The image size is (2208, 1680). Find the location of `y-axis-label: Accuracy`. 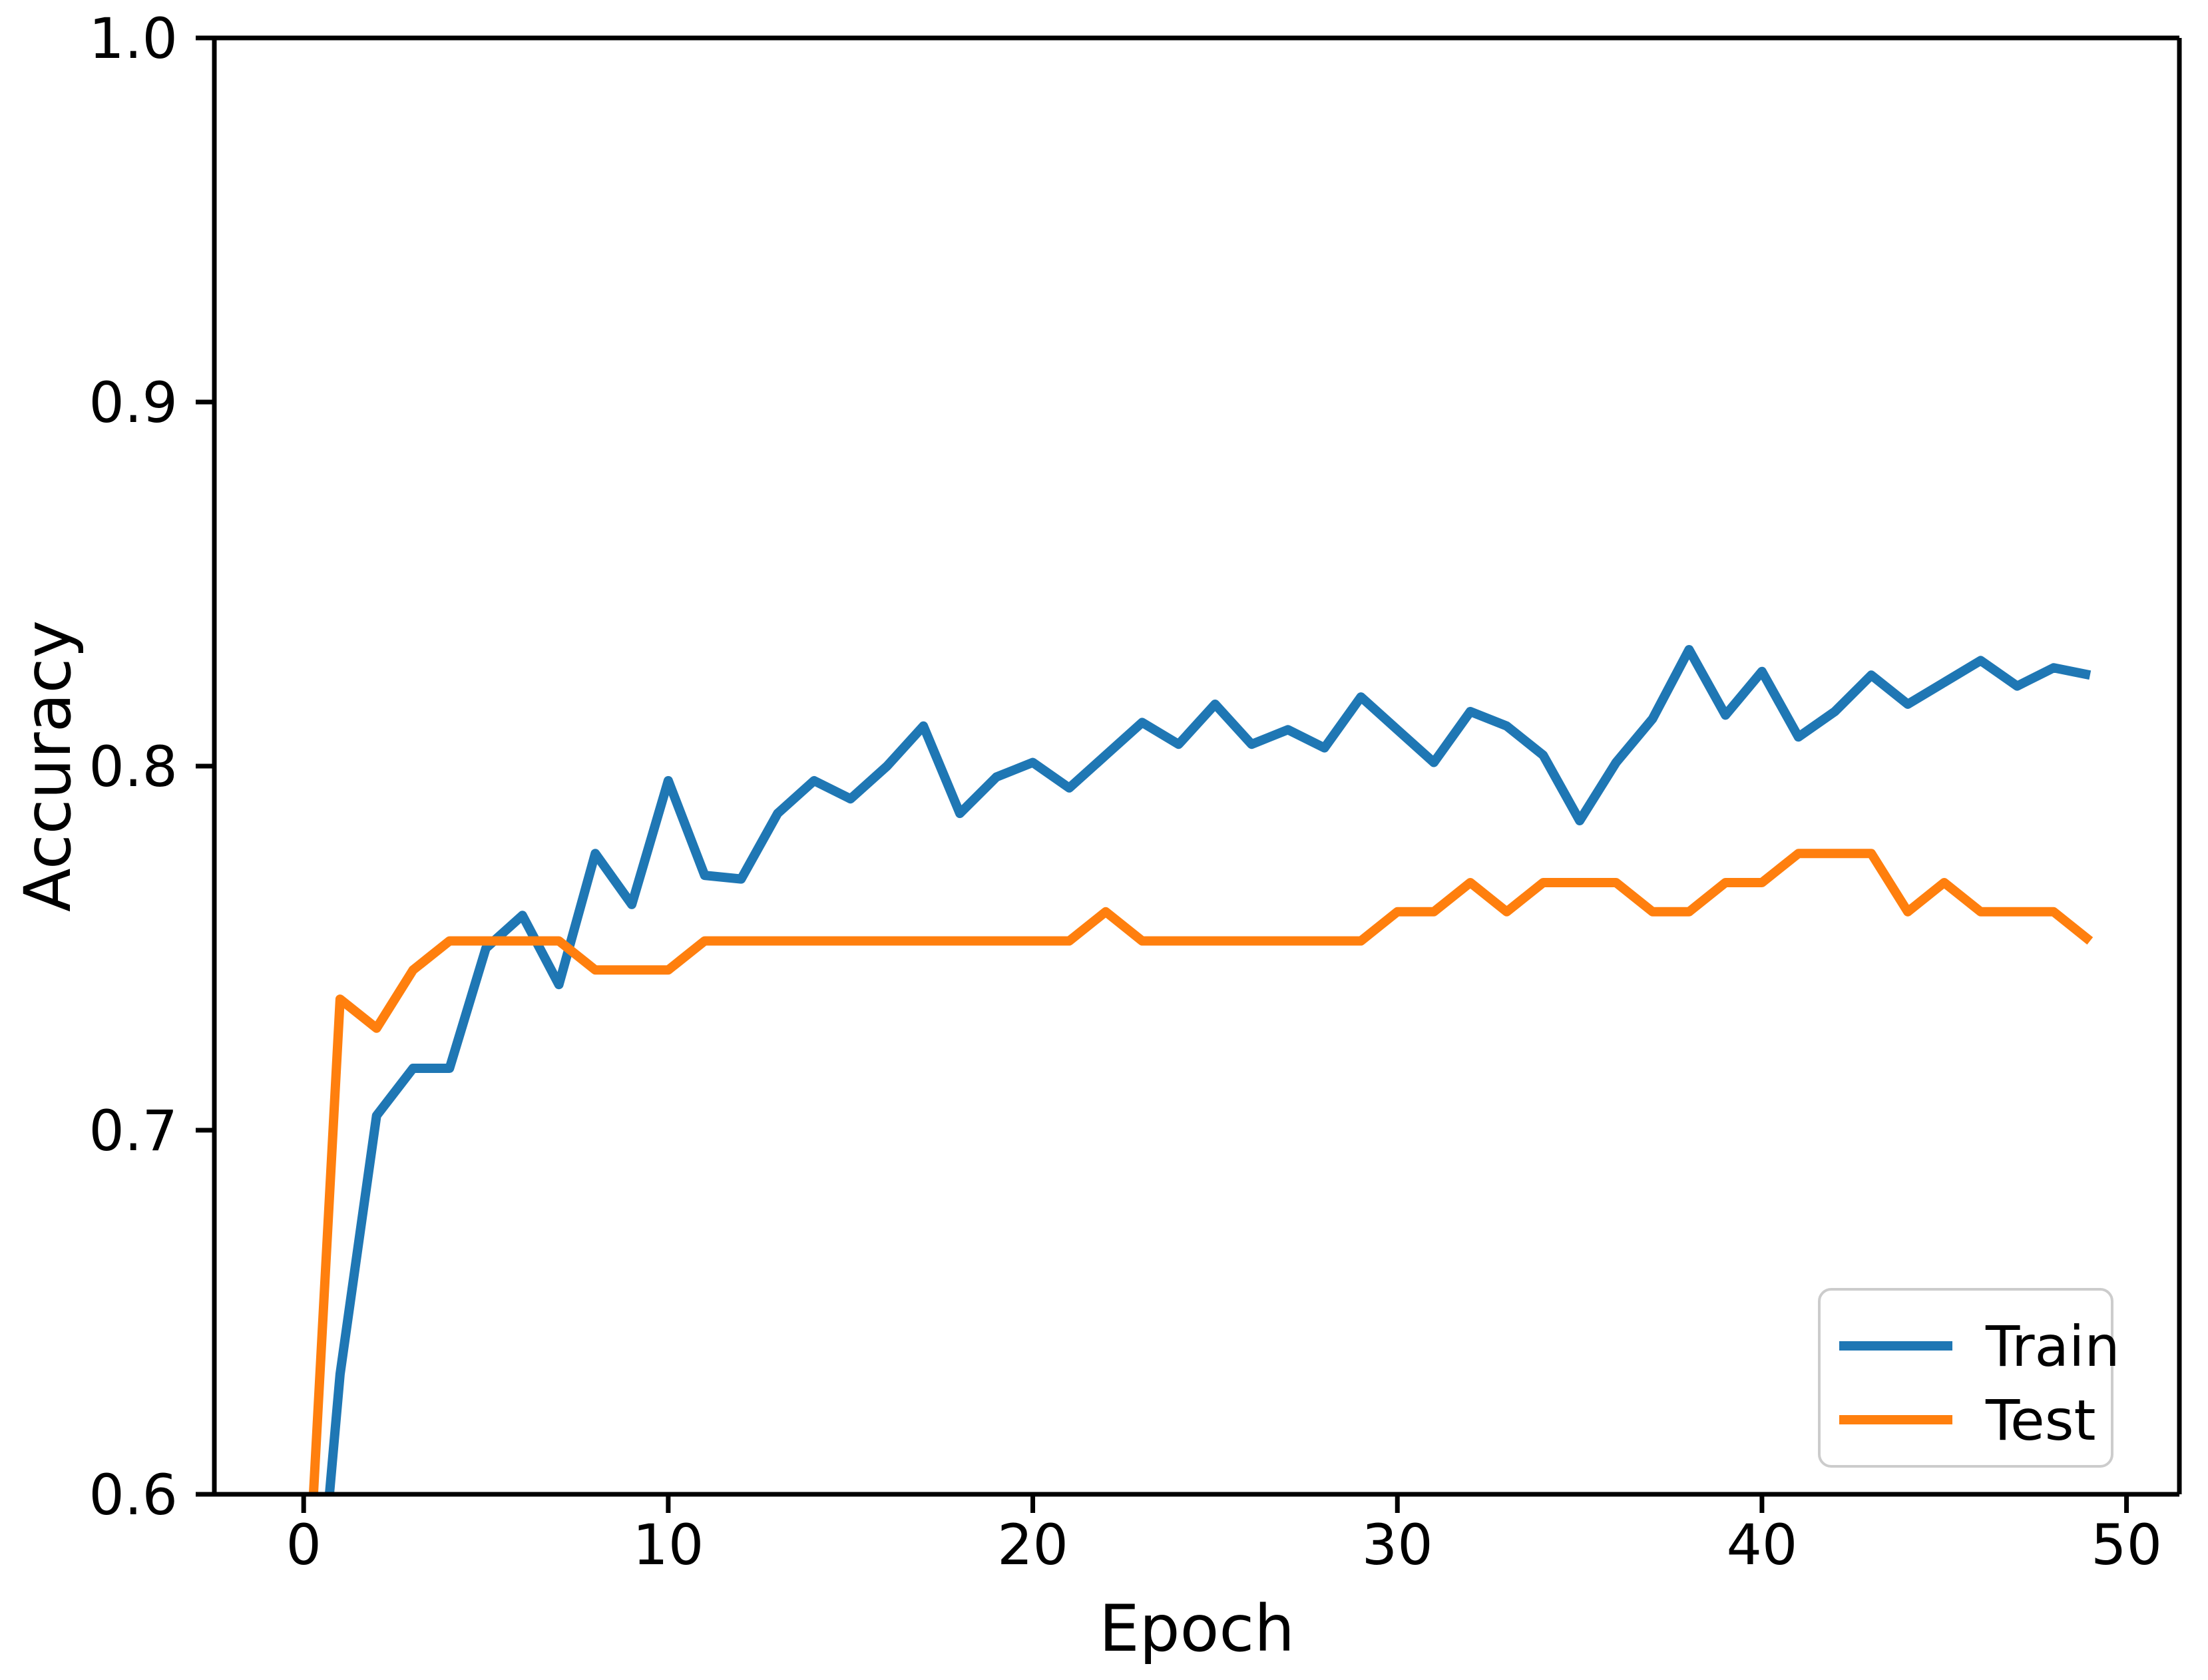

y-axis-label: Accuracy is located at coordinates (48, 766).